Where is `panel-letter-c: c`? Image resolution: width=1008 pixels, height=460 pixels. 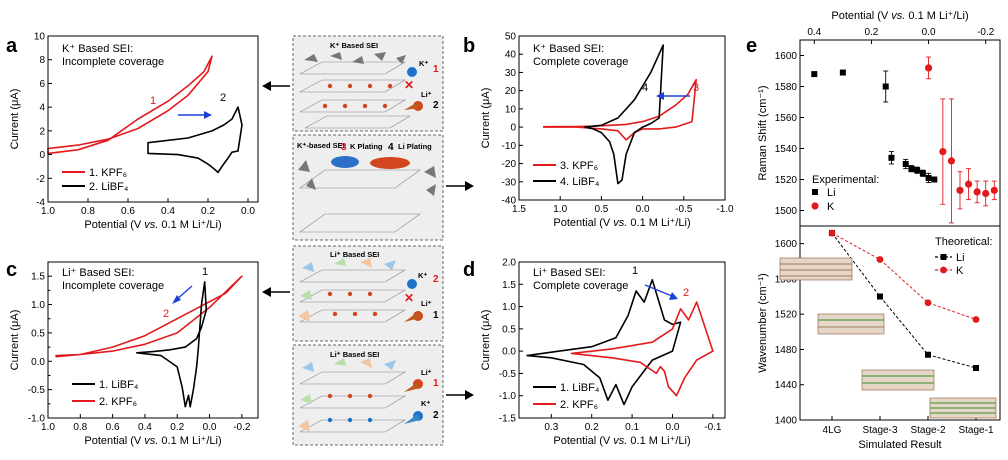
panel-letter-c: c is located at coordinates (11, 270).